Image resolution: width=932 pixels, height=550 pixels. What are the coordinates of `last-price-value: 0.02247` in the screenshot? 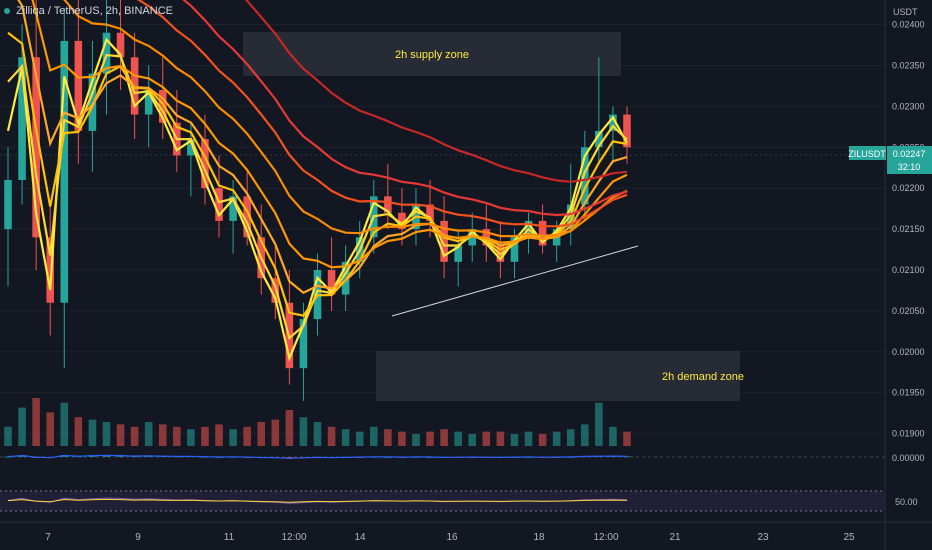 It's located at (909, 154).